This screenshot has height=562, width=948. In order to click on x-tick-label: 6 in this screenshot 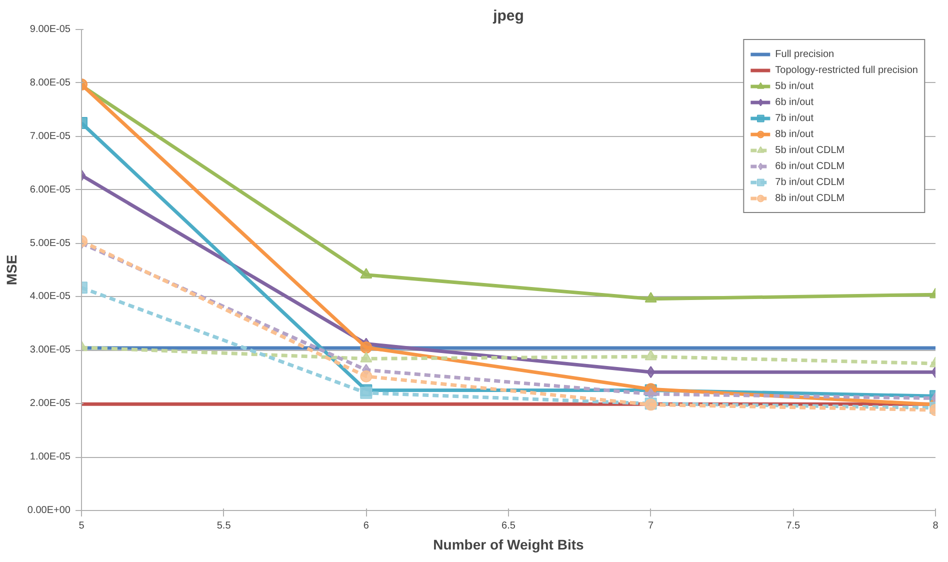, I will do `click(366, 526)`.